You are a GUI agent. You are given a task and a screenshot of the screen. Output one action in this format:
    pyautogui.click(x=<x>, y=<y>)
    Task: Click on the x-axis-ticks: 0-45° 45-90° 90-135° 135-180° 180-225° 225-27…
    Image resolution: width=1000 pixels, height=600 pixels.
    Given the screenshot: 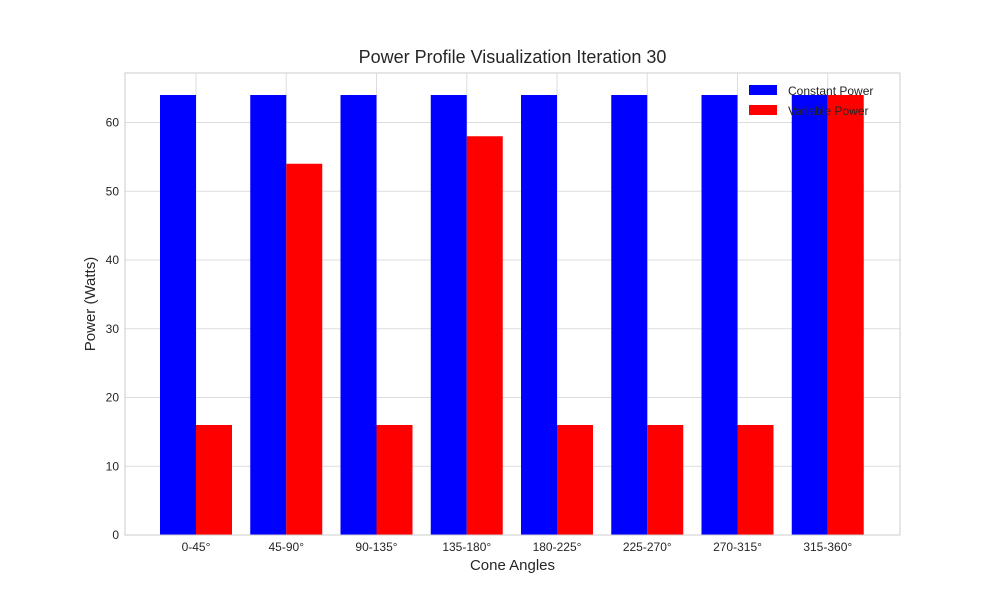 What is the action you would take?
    pyautogui.click(x=517, y=547)
    